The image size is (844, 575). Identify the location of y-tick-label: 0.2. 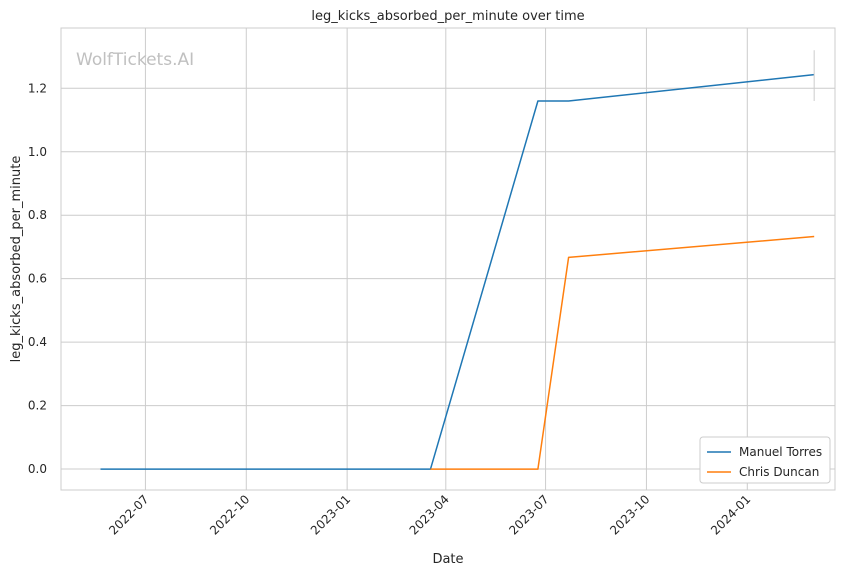
(37, 406).